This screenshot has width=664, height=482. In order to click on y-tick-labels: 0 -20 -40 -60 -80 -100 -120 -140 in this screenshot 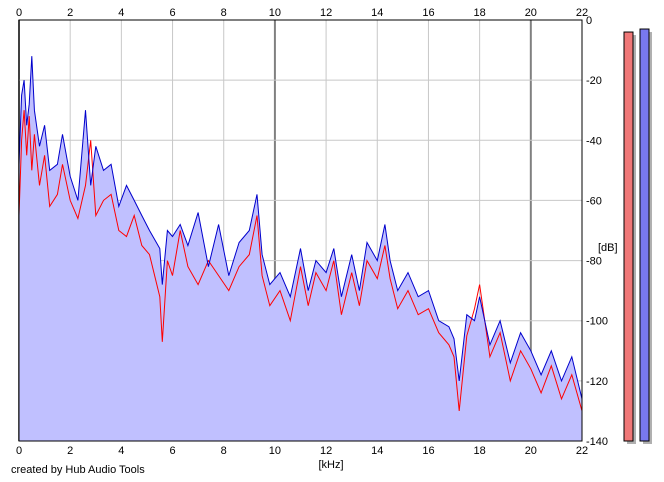, I will do `click(597, 231)`.